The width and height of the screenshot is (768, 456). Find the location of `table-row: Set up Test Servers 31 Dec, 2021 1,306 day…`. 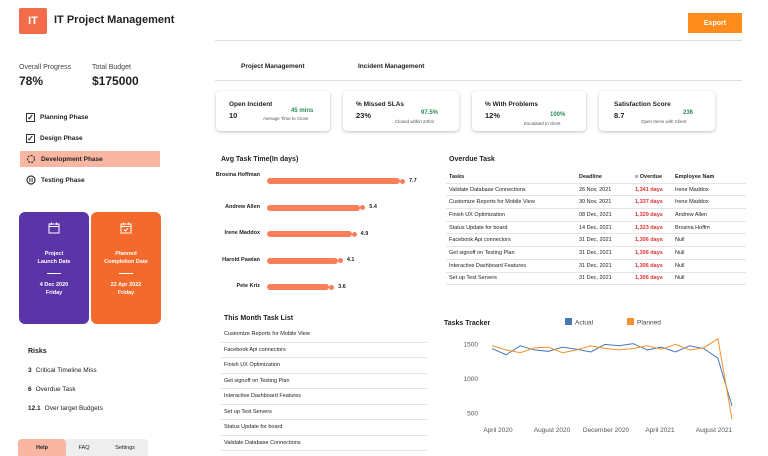

table-row: Set up Test Servers 31 Dec, 2021 1,306 day… is located at coordinates (596, 279).